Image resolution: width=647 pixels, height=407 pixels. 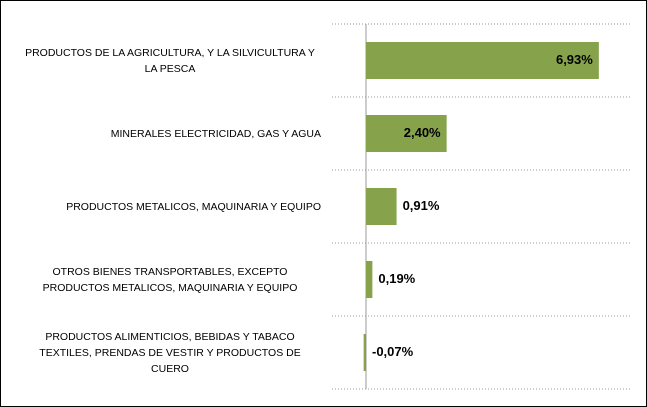 I want to click on value-label: -0,07%, so click(x=393, y=351).